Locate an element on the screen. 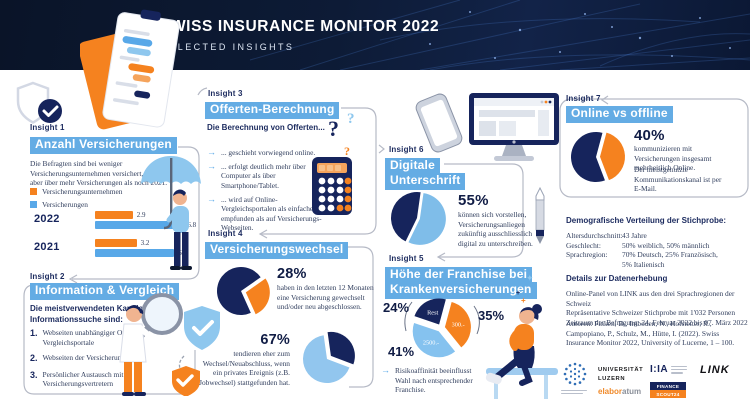 This screenshot has width=750, height=401. franchise-pct-35: 35% is located at coordinates (491, 315).